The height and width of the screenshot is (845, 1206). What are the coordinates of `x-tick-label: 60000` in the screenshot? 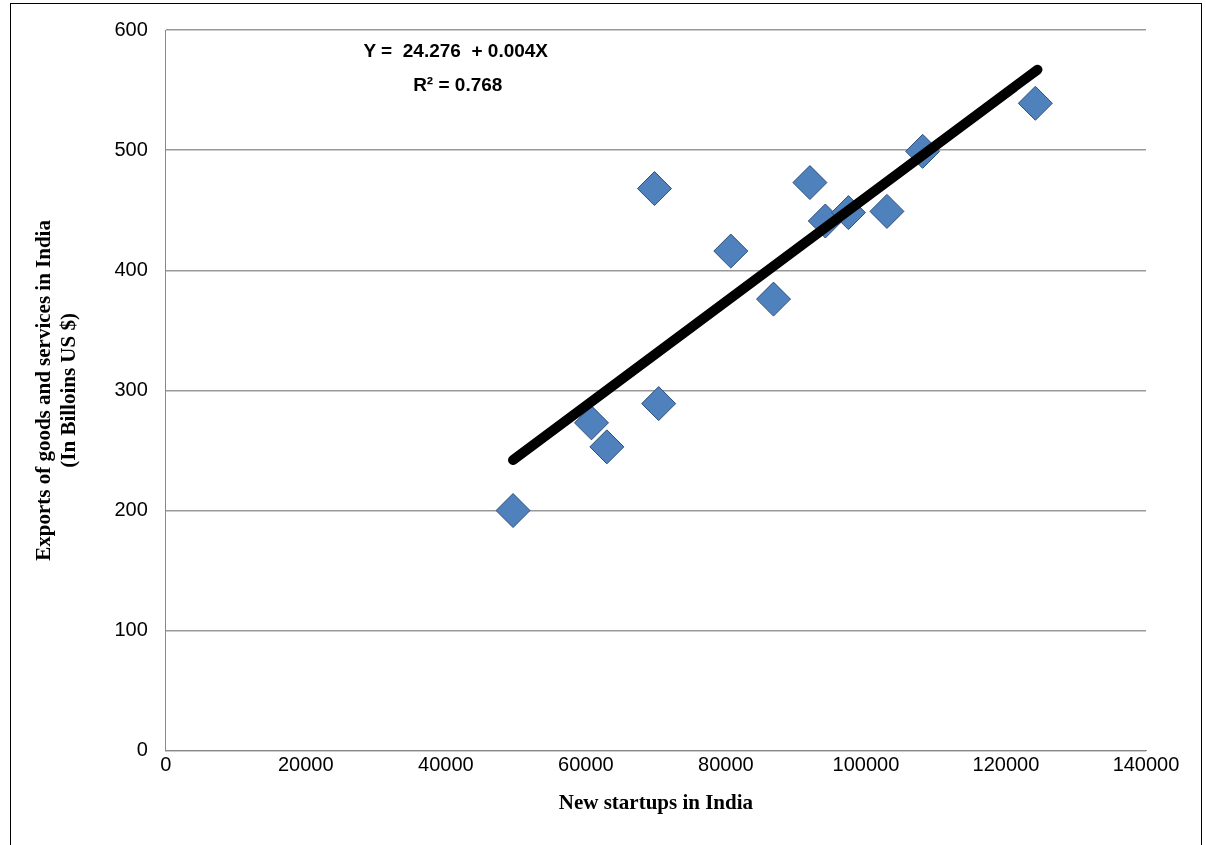 It's located at (586, 764).